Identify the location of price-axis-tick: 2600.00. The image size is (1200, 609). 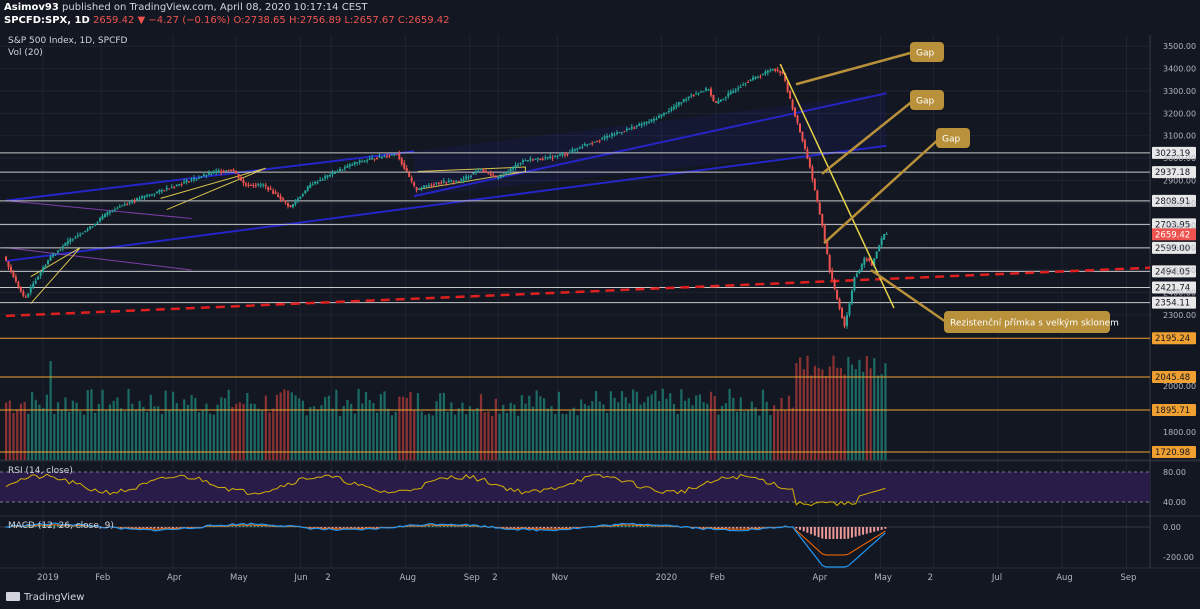
(1179, 248).